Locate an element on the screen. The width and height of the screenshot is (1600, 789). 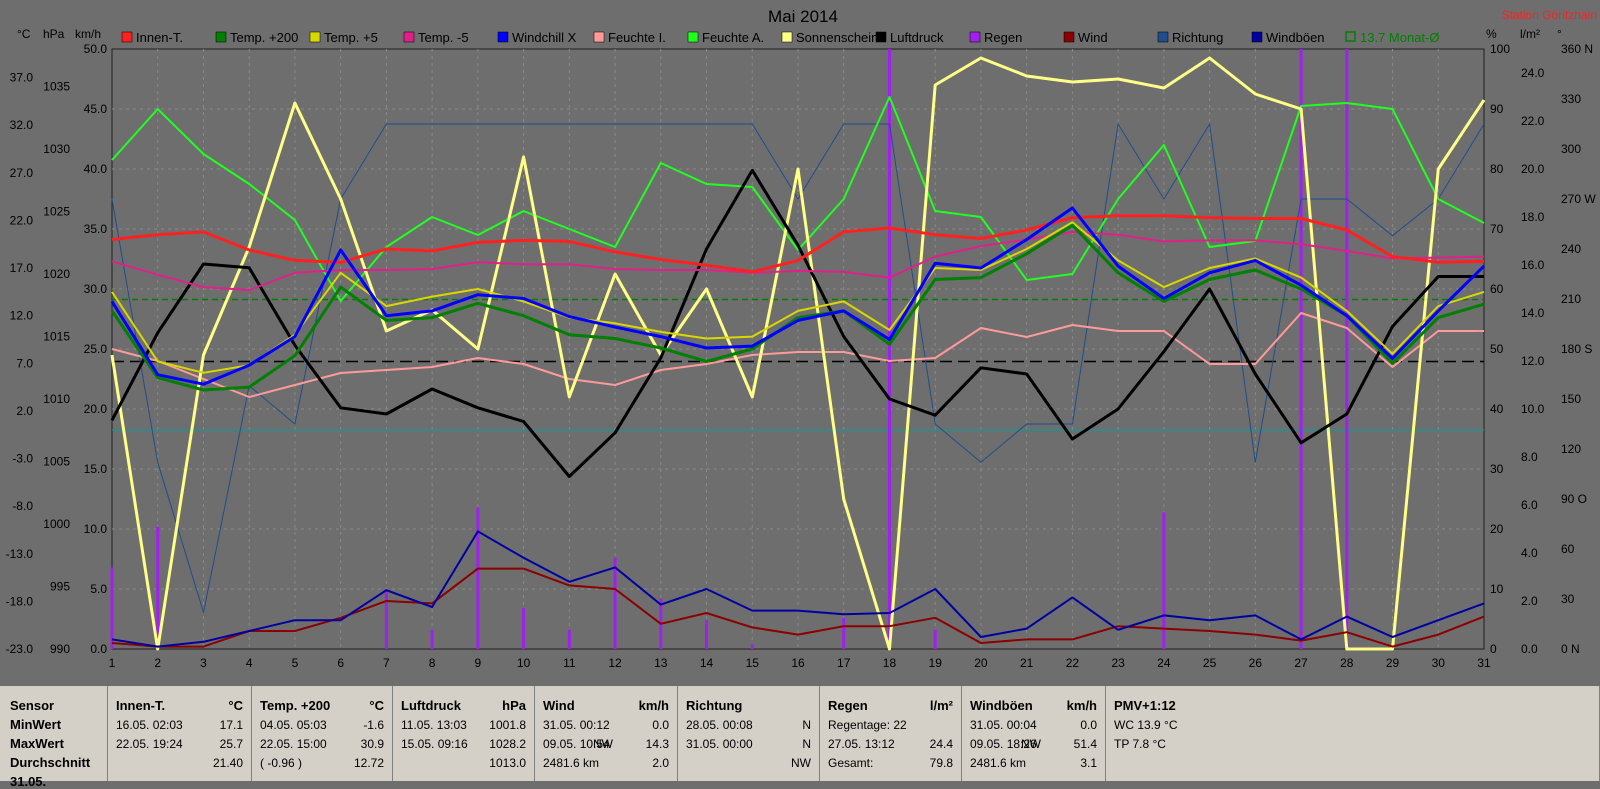
unit-pressure: hPa is located at coordinates (54, 34).